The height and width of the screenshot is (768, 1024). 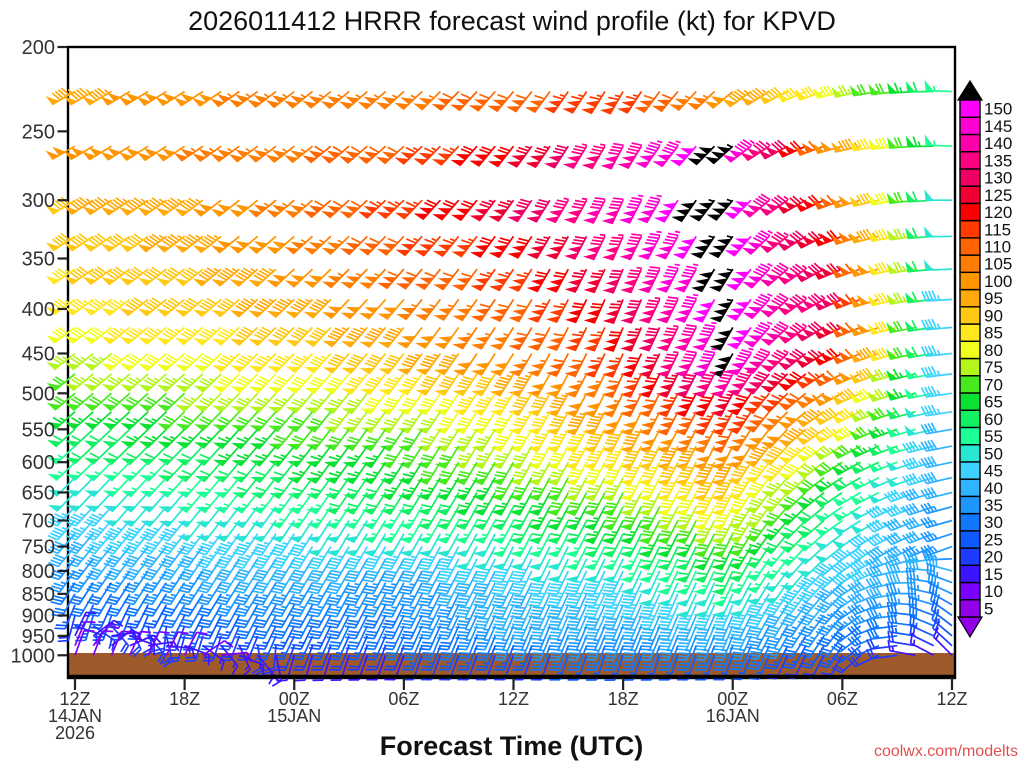 What do you see at coordinates (294, 699) in the screenshot?
I see `x-axis-tick-label: 00Z` at bounding box center [294, 699].